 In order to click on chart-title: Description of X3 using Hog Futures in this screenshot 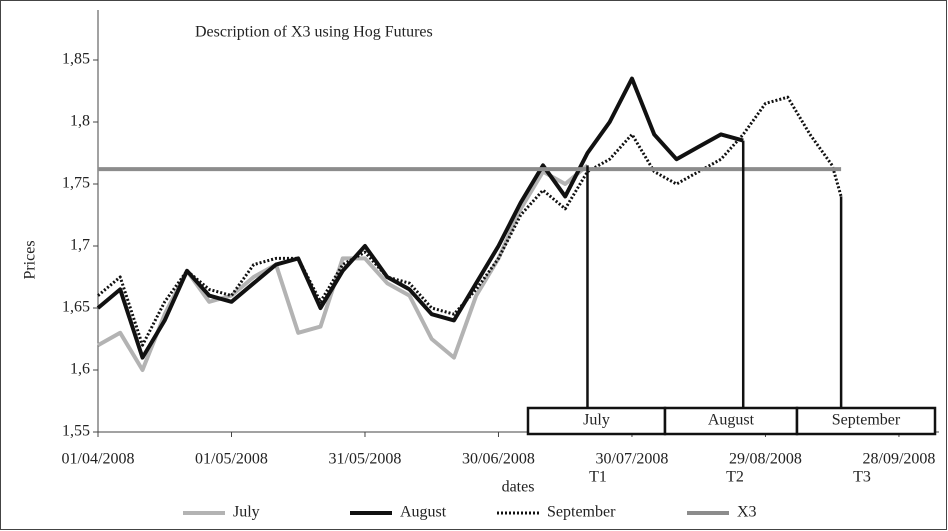, I will do `click(314, 32)`.